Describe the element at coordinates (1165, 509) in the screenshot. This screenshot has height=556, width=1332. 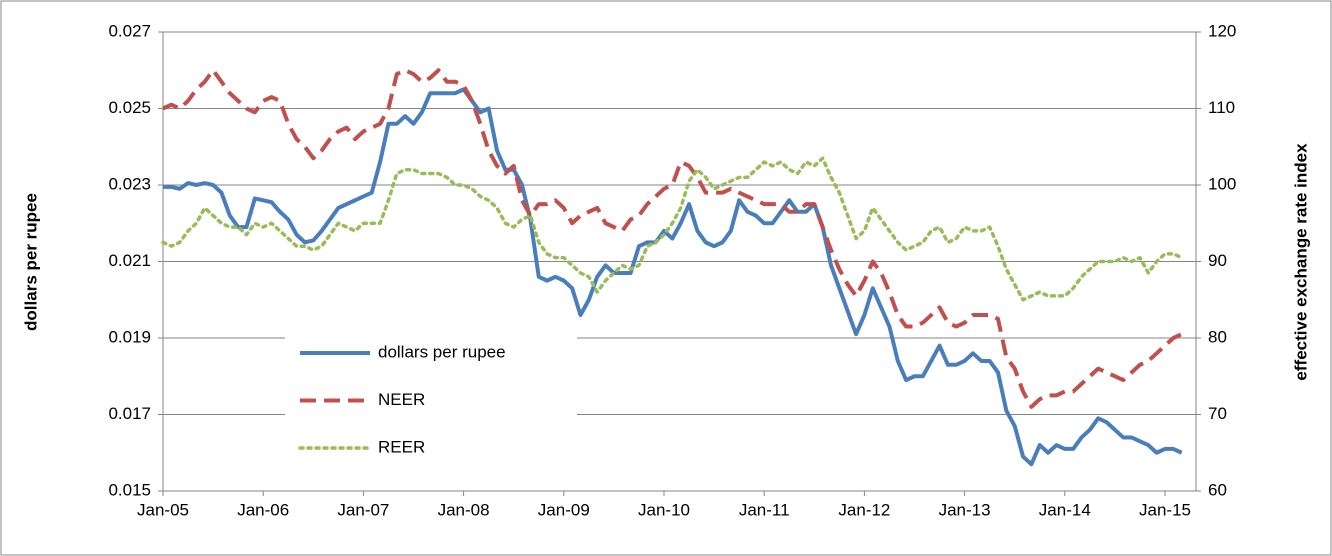
I see `x-tick-label: Jan-15` at that location.